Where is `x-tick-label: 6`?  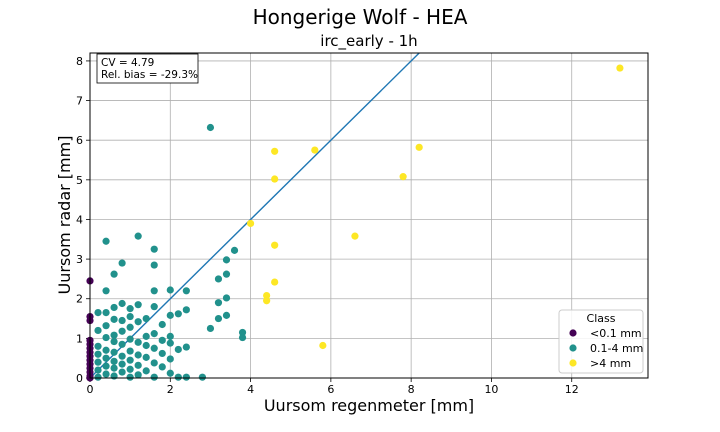 x-tick-label: 6 is located at coordinates (330, 389).